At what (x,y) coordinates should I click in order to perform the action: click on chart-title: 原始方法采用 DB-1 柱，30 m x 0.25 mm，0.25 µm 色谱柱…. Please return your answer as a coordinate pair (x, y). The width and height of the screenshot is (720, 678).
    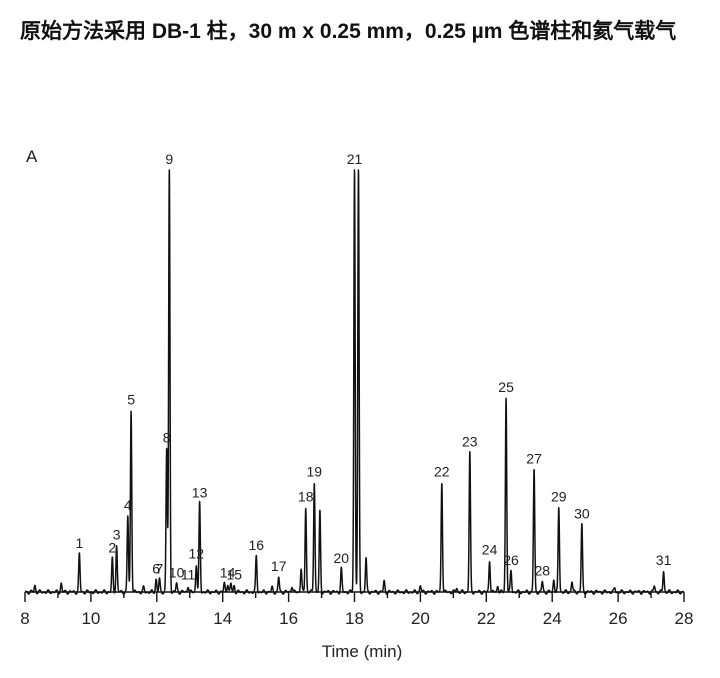
    Looking at the image, I should click on (348, 31).